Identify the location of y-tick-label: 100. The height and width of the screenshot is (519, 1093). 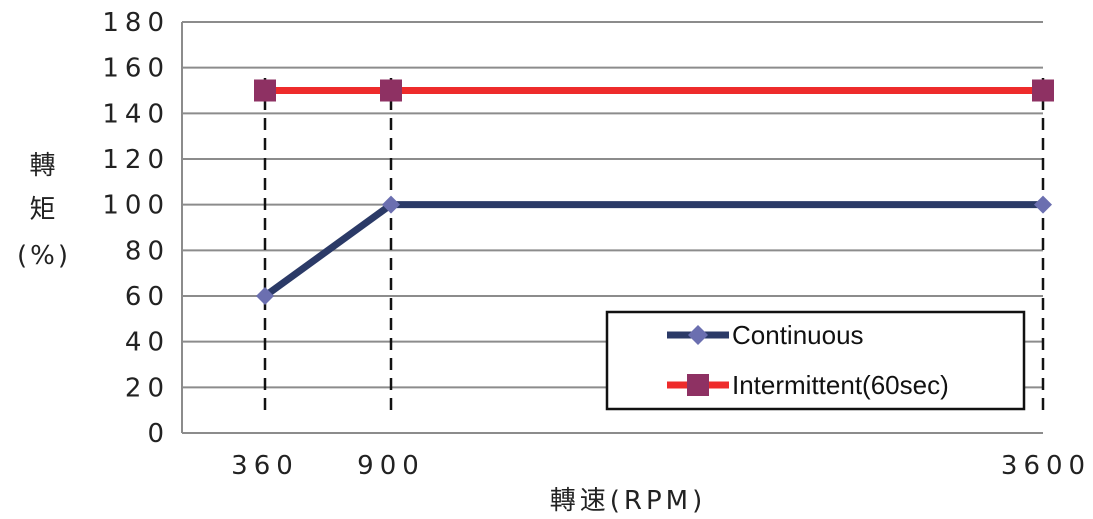
(136, 206).